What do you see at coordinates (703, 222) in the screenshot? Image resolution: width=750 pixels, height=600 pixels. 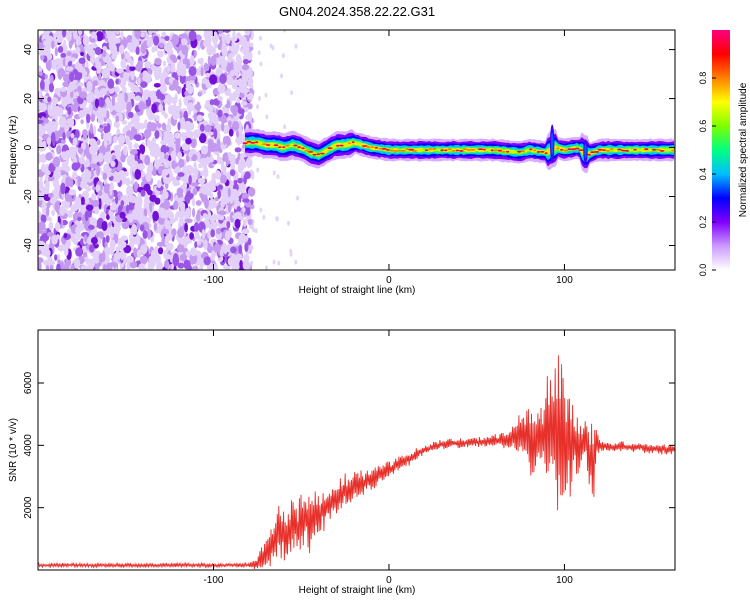 I see `colorbar-tick-label: 0.2` at bounding box center [703, 222].